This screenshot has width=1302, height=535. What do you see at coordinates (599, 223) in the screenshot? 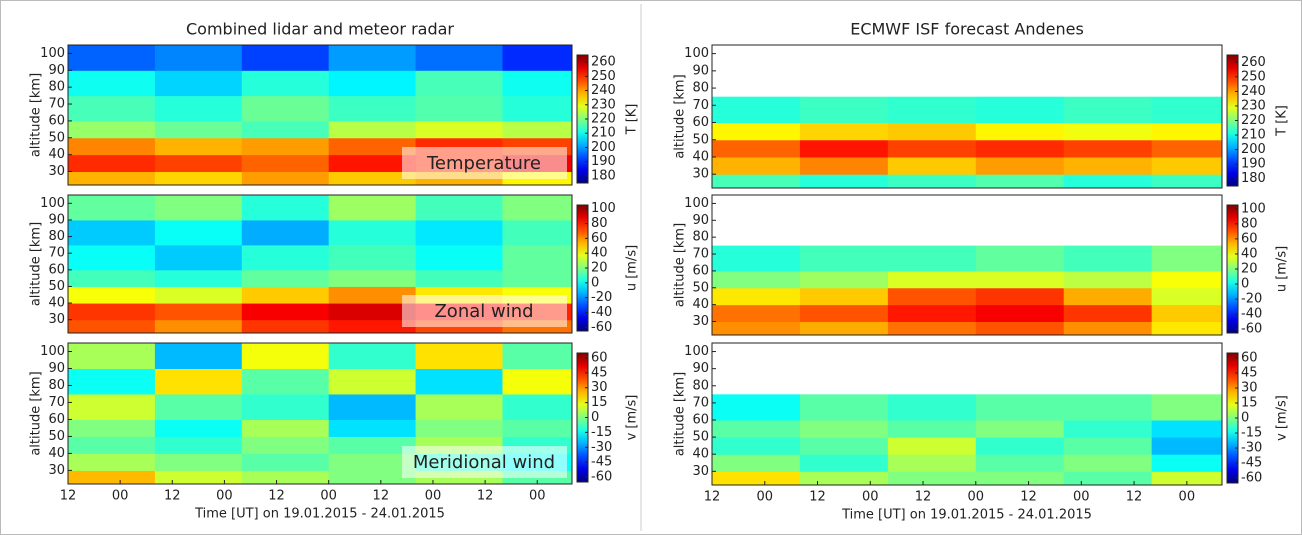
I see `colorbar-tick-label: 80` at bounding box center [599, 223].